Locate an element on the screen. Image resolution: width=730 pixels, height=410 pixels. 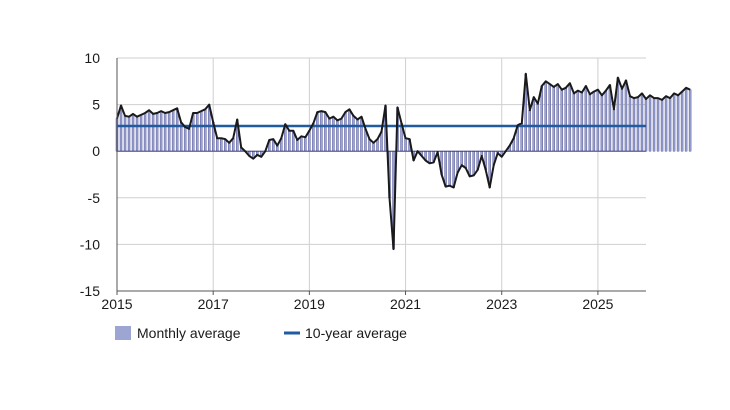
y-axis-ticks: 10 5 0 -5 -10 -15 is located at coordinates (90, 174).